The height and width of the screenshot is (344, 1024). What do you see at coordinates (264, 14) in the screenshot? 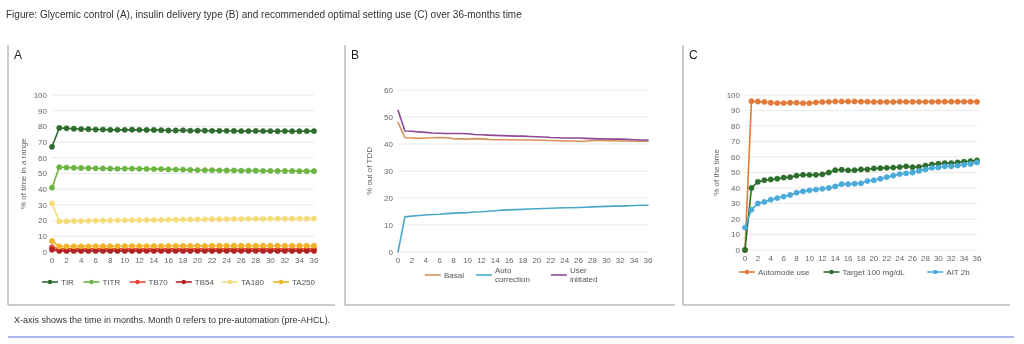
I see `text: Figure: Glycemic control (A), insulin delivery type (B) and recommended optimal setting use (C) over 36-months time` at bounding box center [264, 14].